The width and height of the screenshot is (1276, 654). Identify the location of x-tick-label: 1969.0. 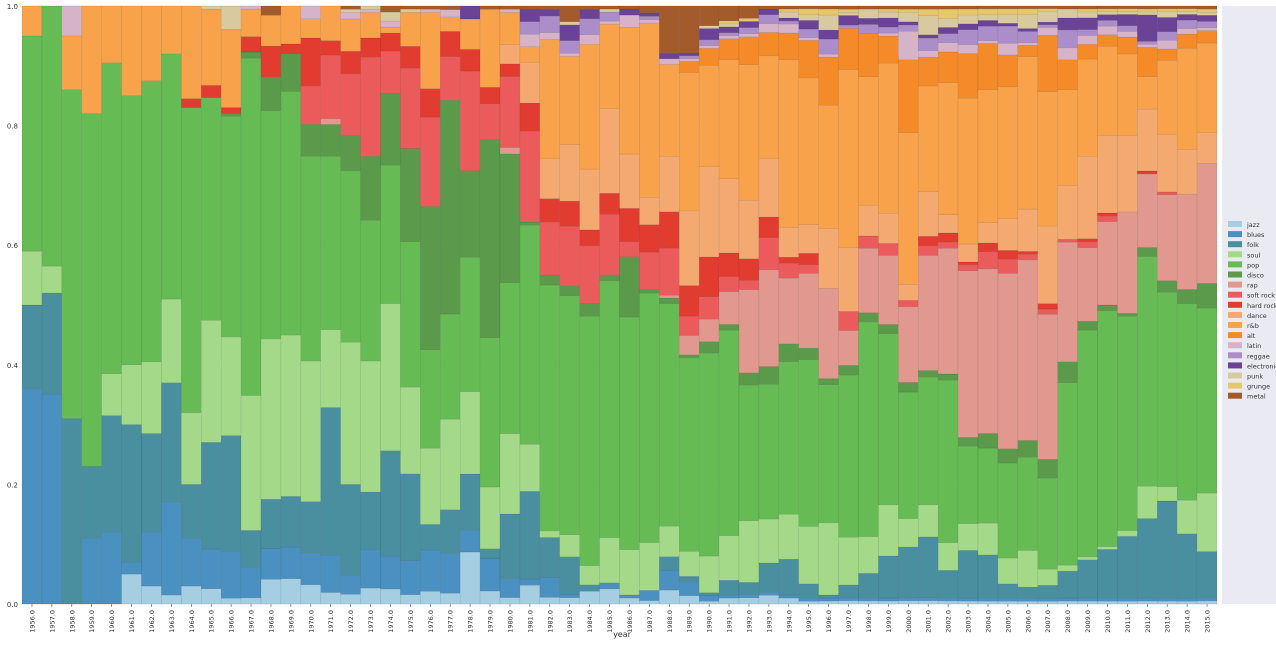
(291, 621).